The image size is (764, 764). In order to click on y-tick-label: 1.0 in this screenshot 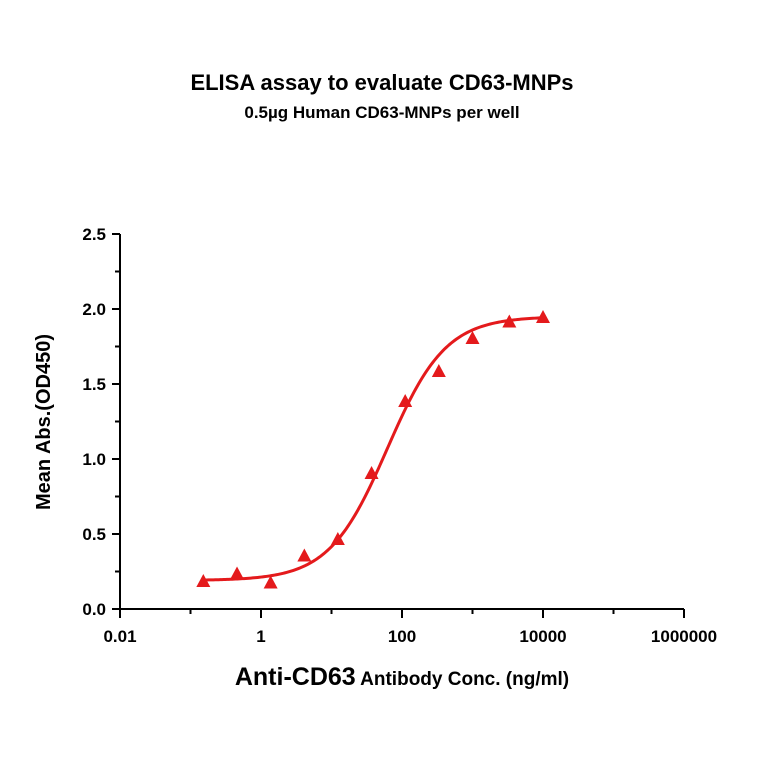, I will do `click(94, 459)`.